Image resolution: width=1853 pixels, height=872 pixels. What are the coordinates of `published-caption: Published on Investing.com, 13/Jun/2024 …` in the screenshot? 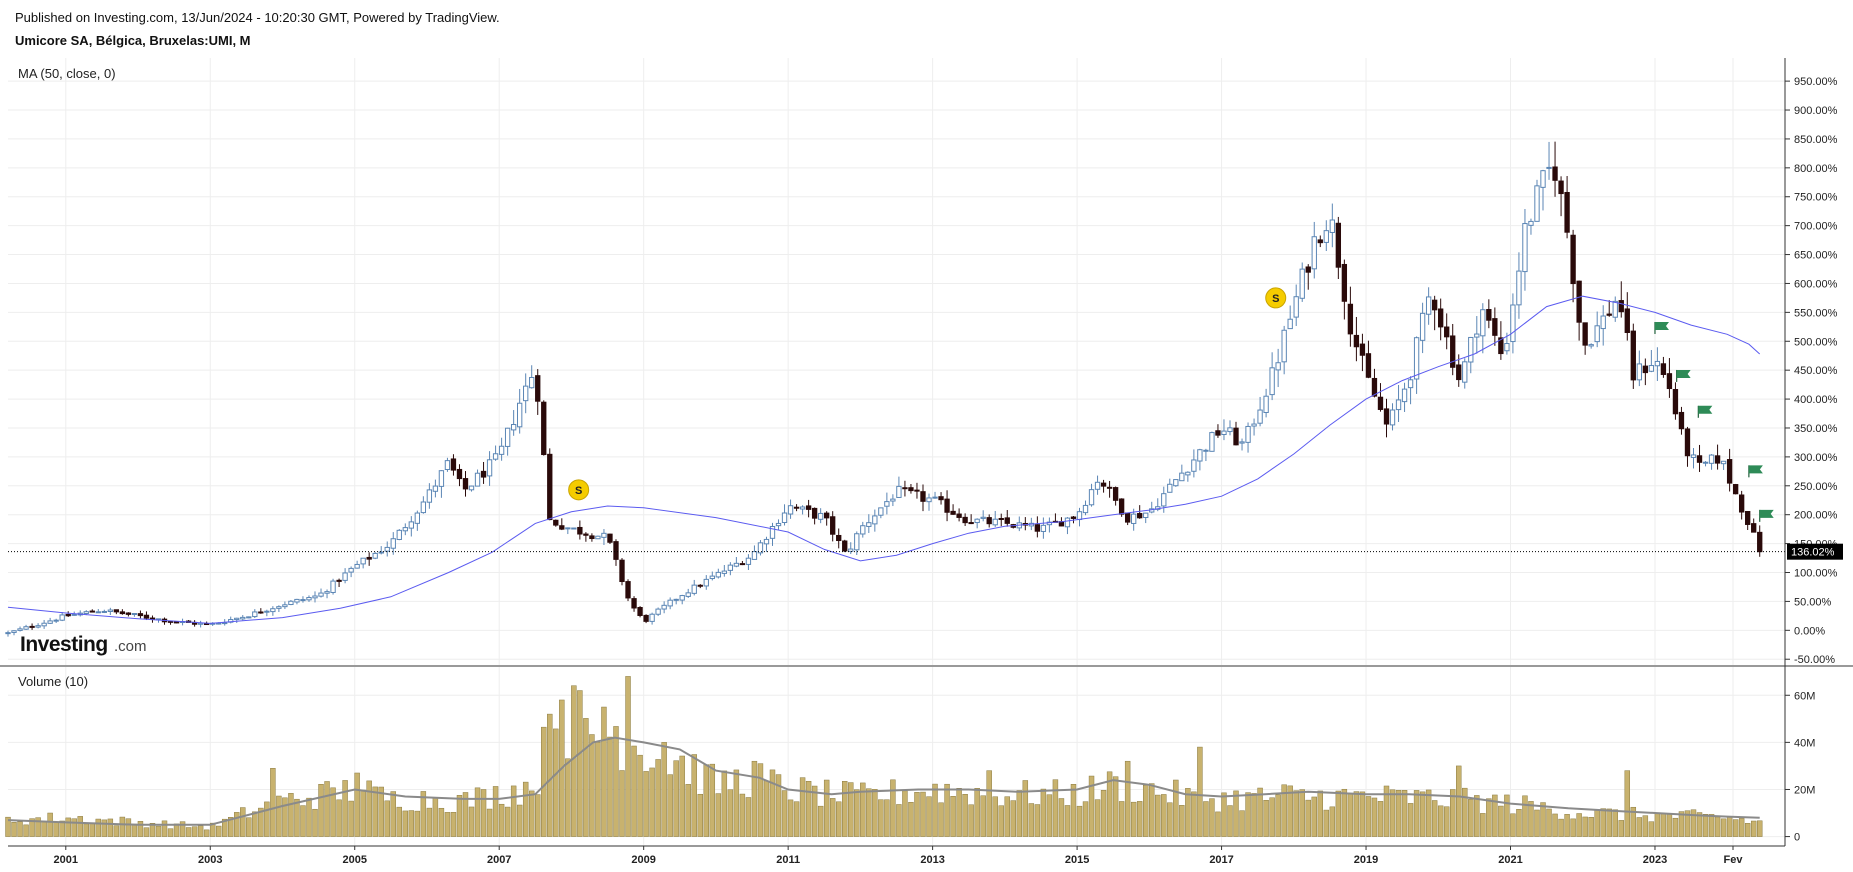 It's located at (257, 17).